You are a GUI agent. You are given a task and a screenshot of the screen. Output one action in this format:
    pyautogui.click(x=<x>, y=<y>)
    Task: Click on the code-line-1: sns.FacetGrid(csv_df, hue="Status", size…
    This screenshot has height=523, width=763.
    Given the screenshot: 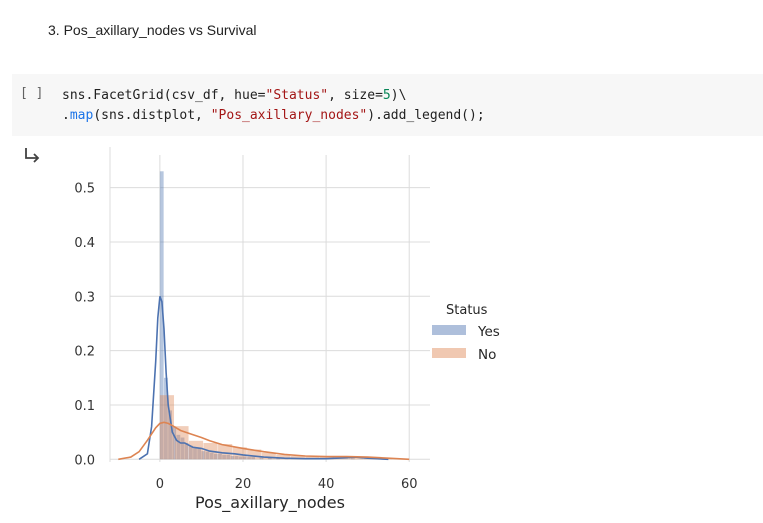 What is the action you would take?
    pyautogui.click(x=234, y=95)
    